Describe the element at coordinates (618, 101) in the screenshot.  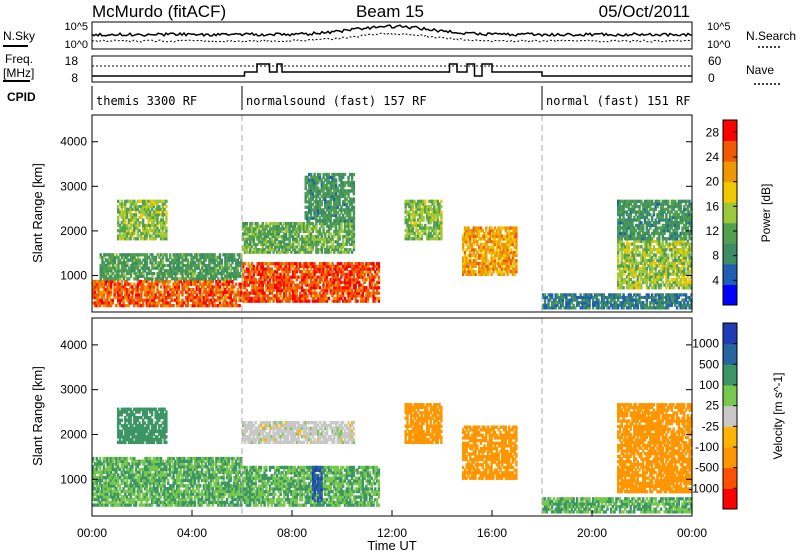
I see `cpid-segment-3: normal (fast) 151 RF` at that location.